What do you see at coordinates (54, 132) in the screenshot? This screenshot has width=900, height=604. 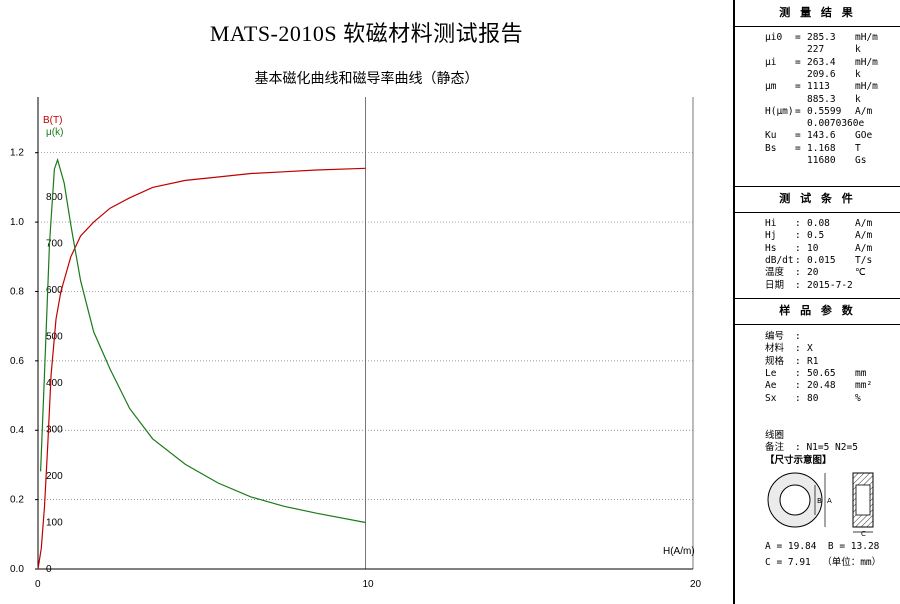 I see `y-right-axis-label: μ(k)` at bounding box center [54, 132].